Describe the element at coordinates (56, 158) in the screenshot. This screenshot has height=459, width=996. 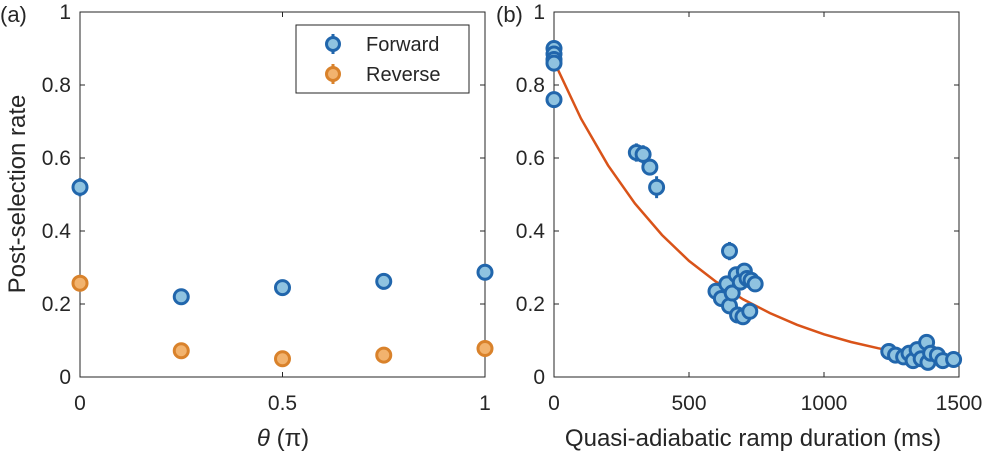
I see `panel-a-ytick-label: 0.6` at that location.